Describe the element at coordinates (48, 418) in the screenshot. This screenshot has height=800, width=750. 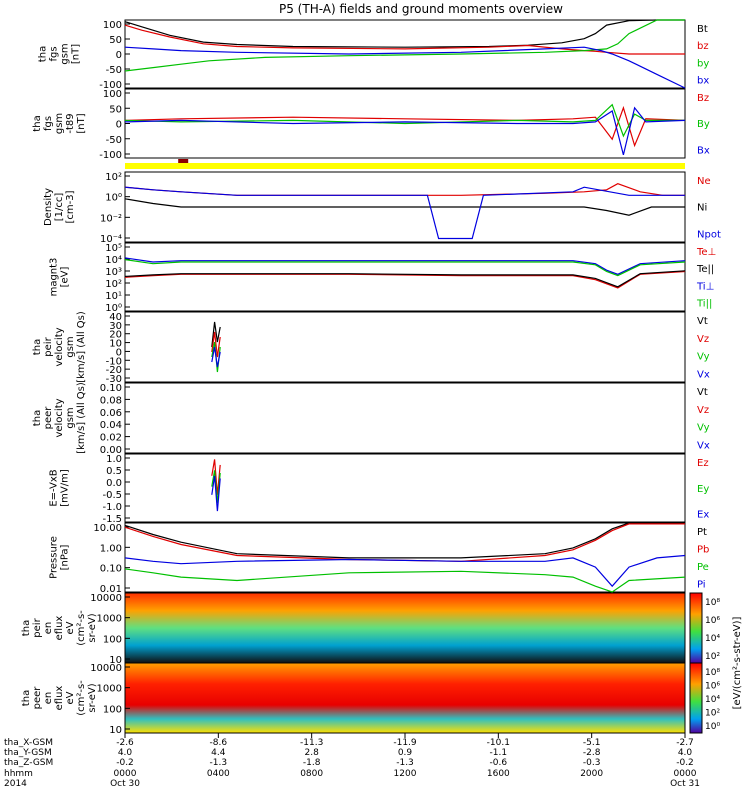
I see `y-axis-title: peer` at that location.